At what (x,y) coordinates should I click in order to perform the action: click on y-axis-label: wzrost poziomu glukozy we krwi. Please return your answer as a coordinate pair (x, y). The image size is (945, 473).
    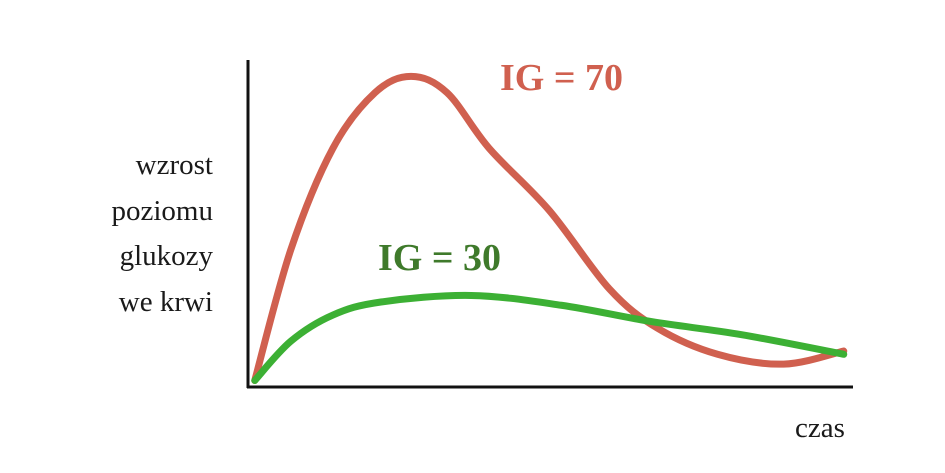
    Looking at the image, I should click on (163, 234).